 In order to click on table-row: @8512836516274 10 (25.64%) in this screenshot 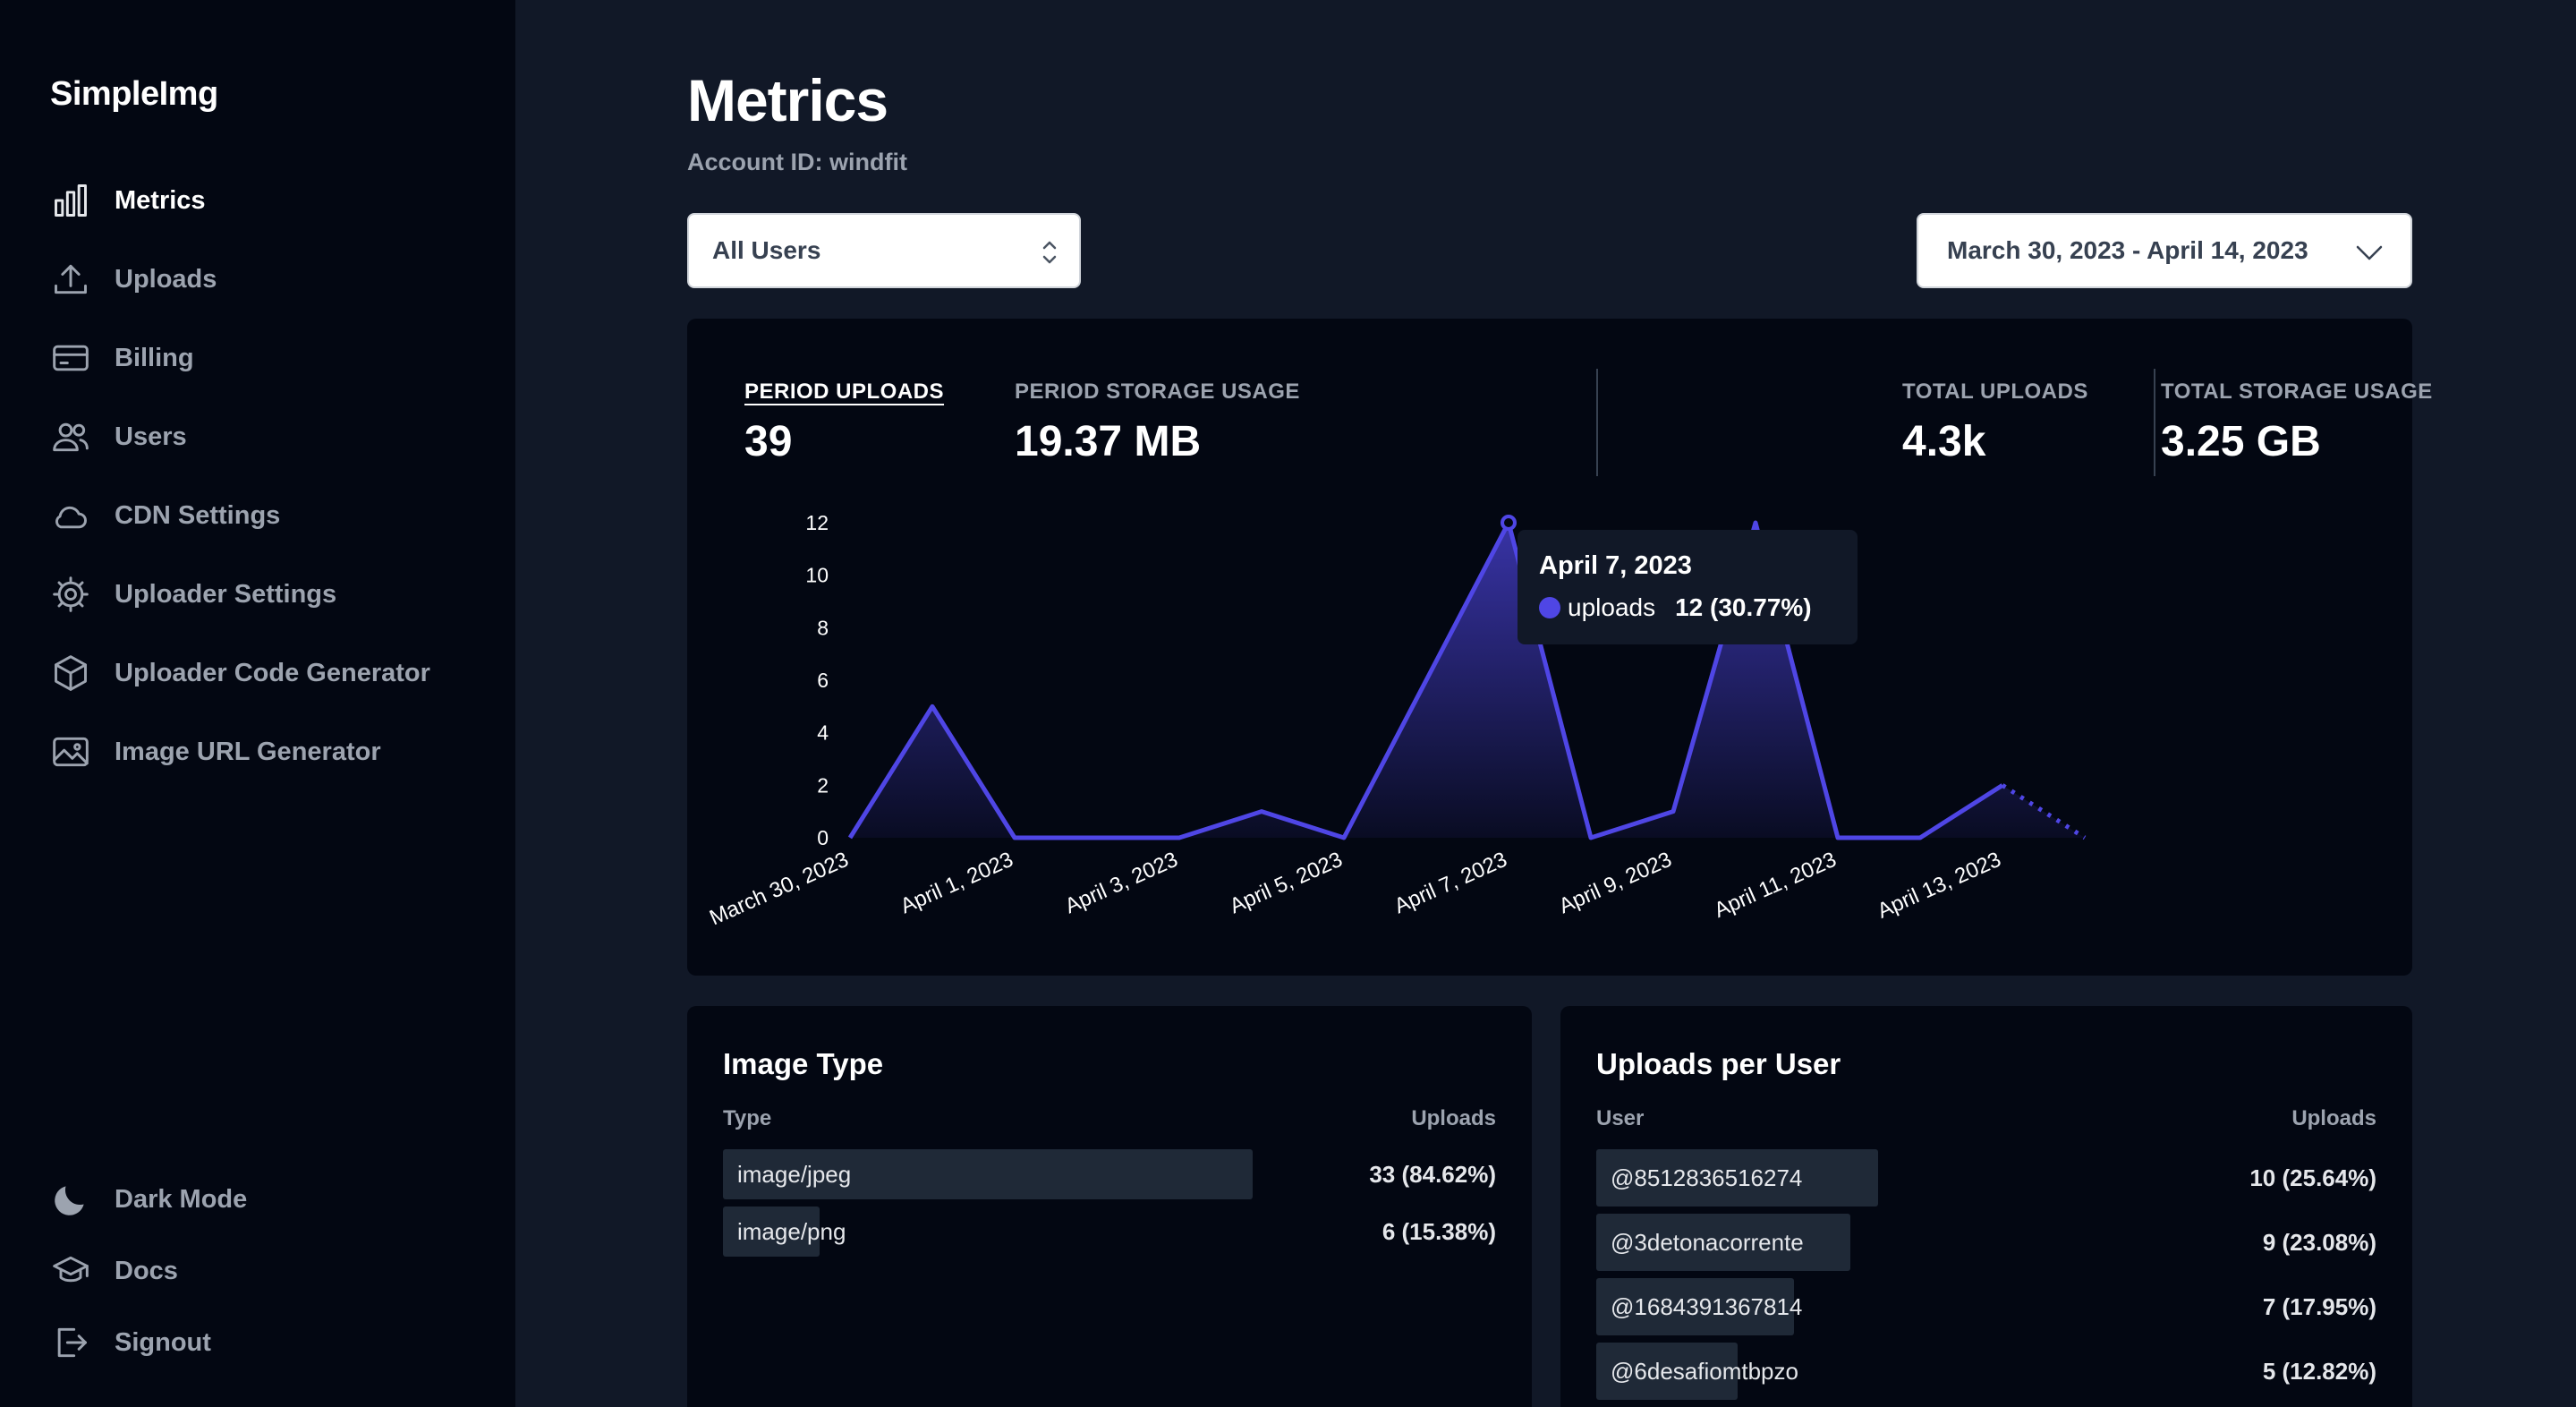, I will do `click(1986, 1178)`.